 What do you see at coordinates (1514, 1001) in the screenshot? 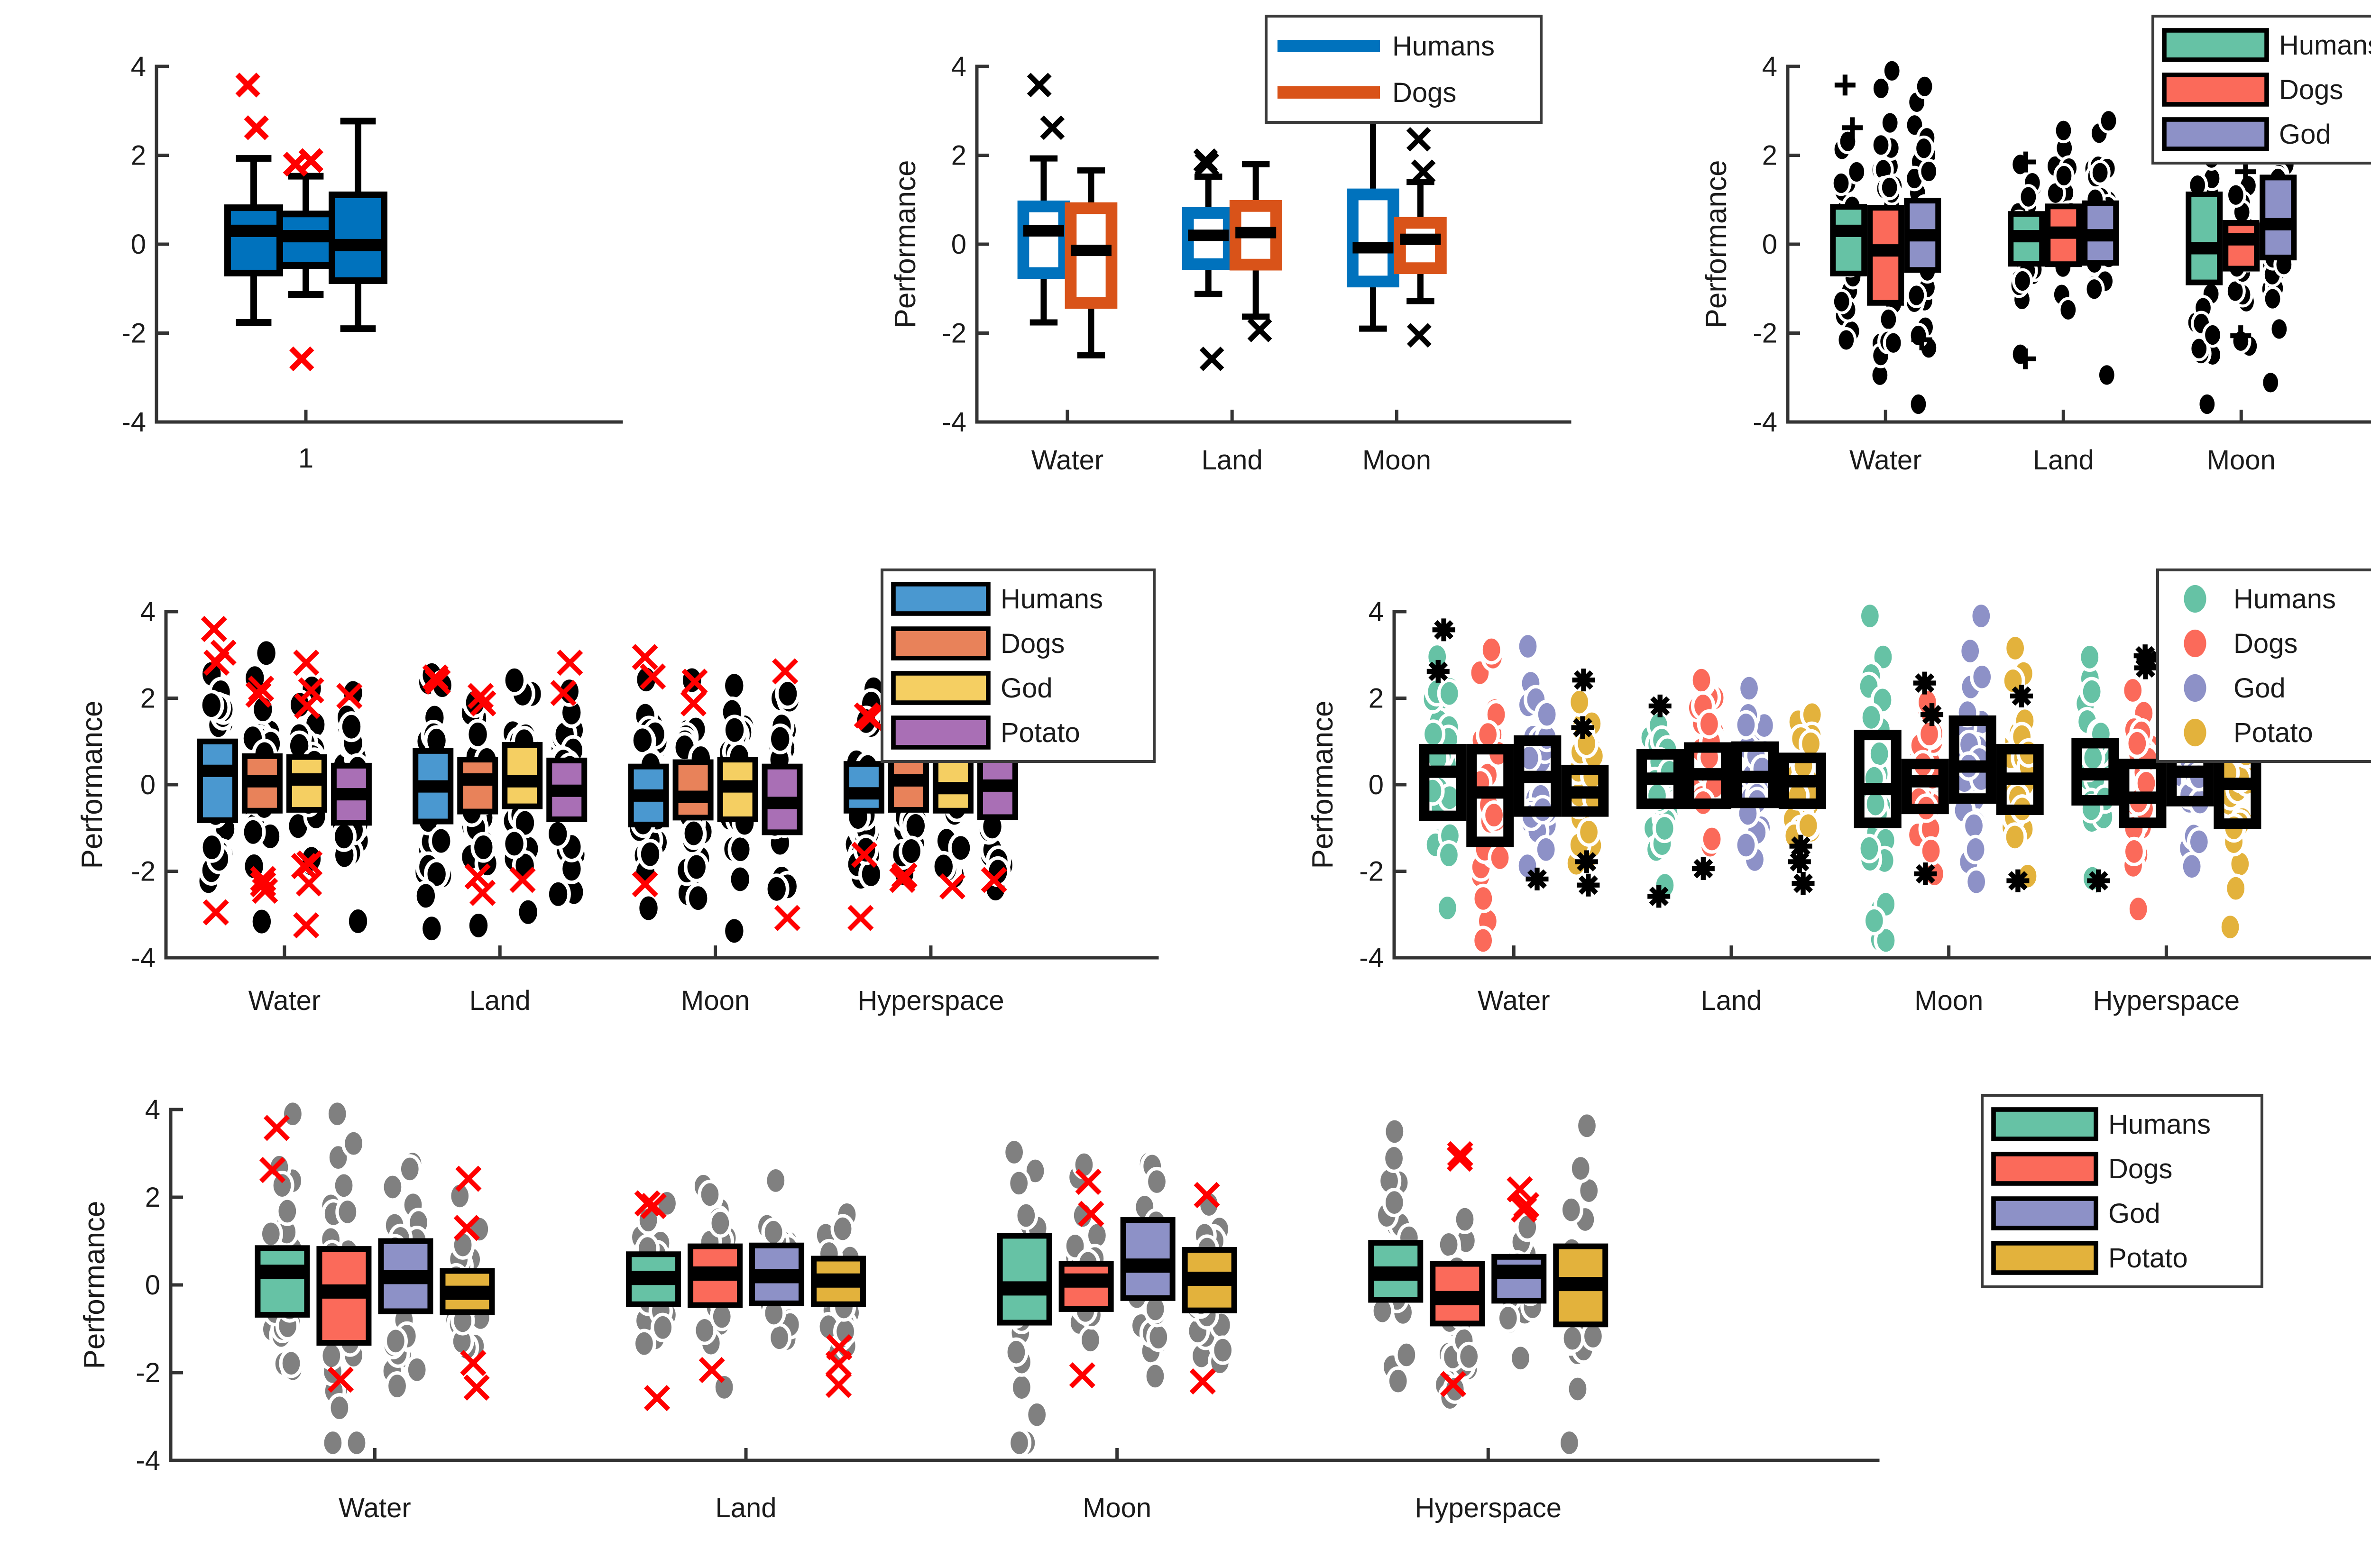
I see `panel5-xtick-label: Water` at bounding box center [1514, 1001].